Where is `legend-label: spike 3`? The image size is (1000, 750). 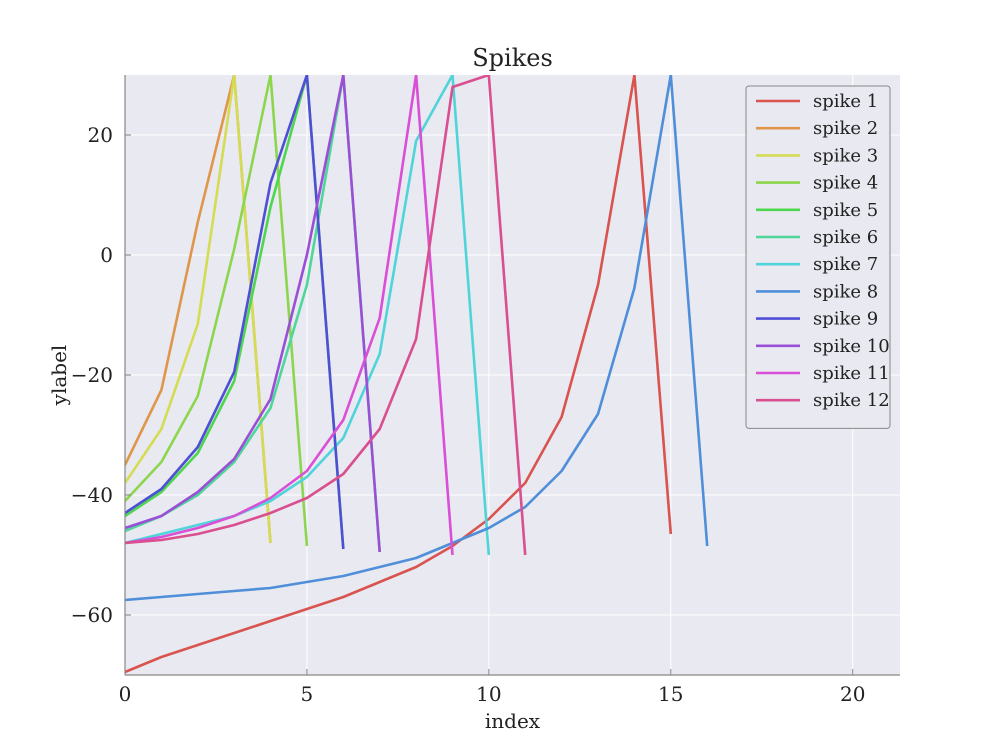
legend-label: spike 3 is located at coordinates (845, 155).